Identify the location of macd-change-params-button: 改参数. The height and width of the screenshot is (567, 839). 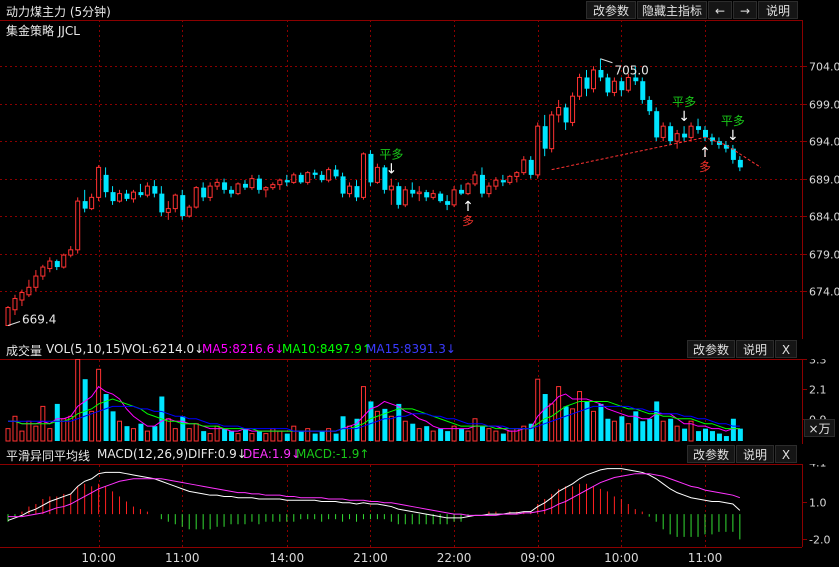
(711, 454).